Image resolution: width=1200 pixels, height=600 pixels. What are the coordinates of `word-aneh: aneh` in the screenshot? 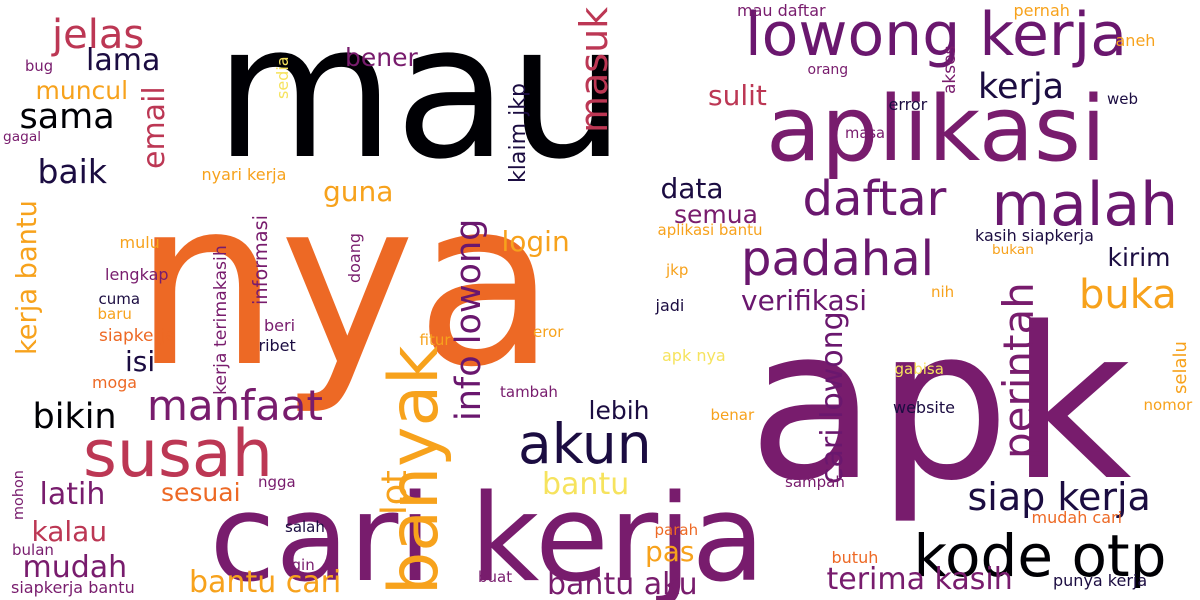 It's located at (1135, 40).